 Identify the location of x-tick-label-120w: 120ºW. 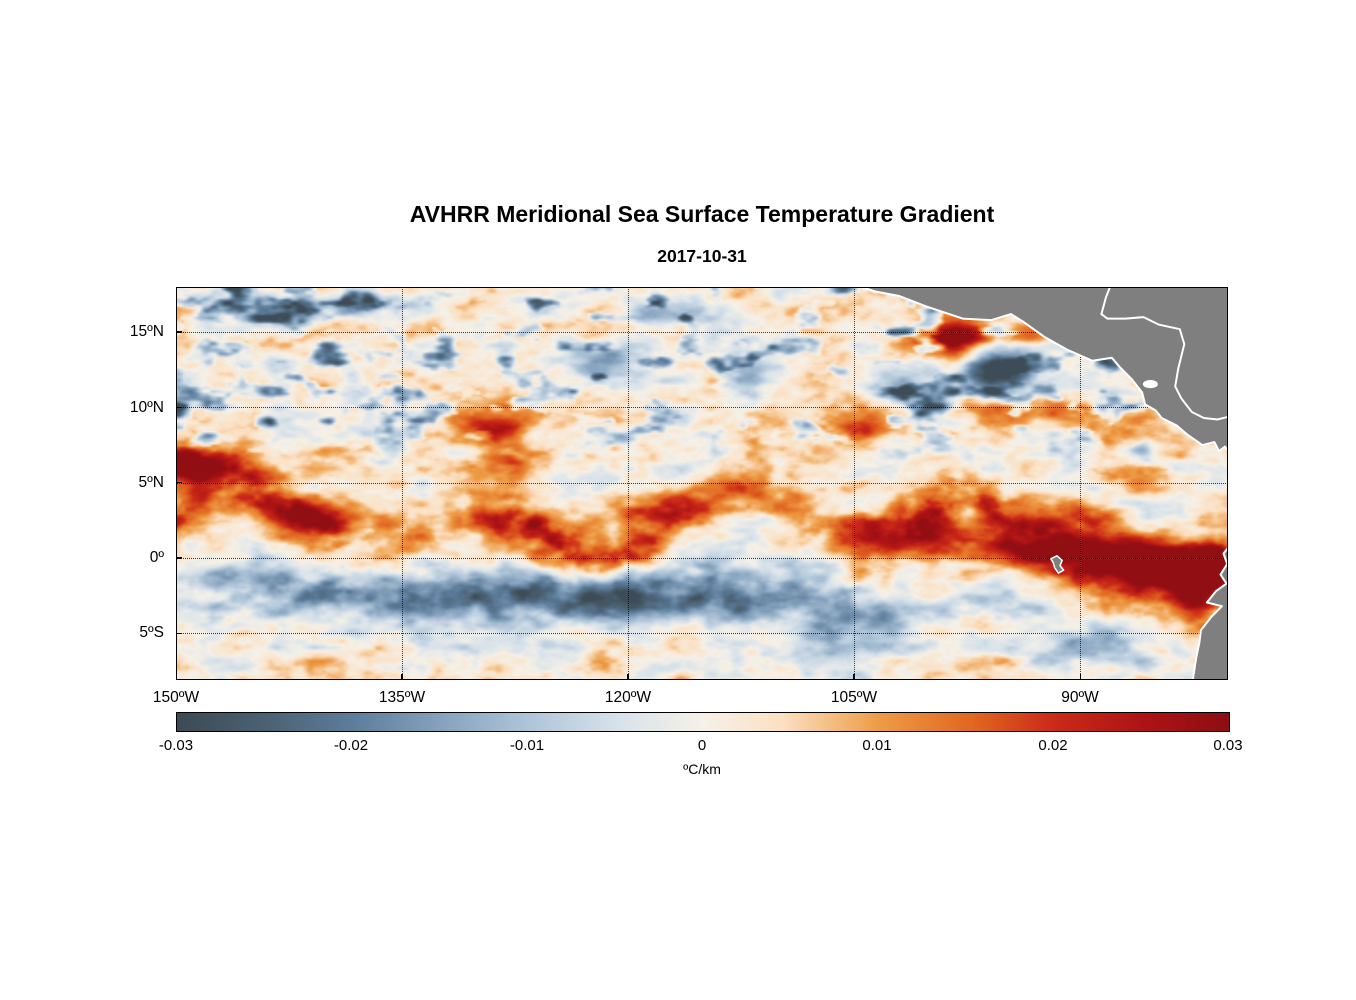
(628, 697).